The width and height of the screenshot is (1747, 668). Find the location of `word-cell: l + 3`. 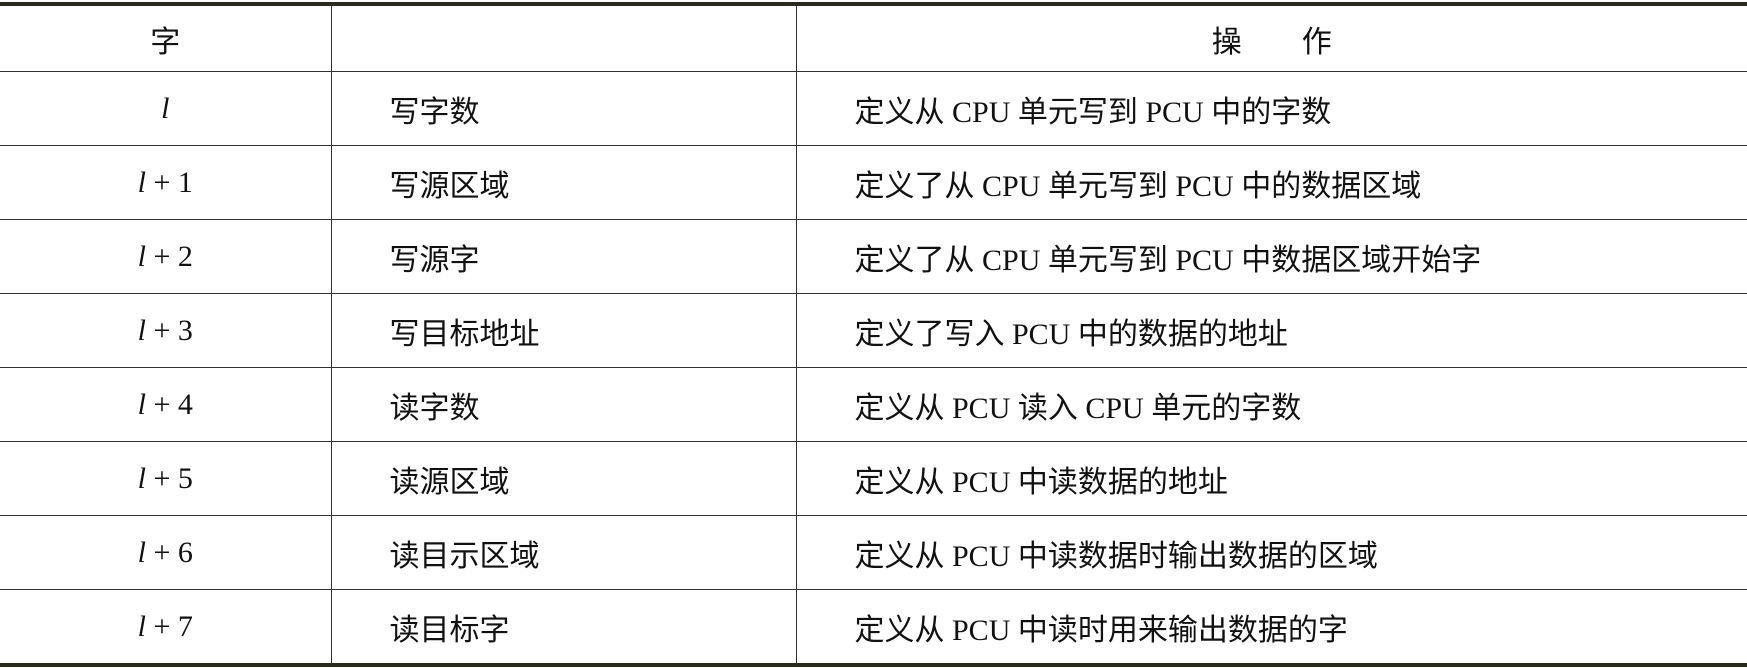

word-cell: l + 3 is located at coordinates (165, 330).